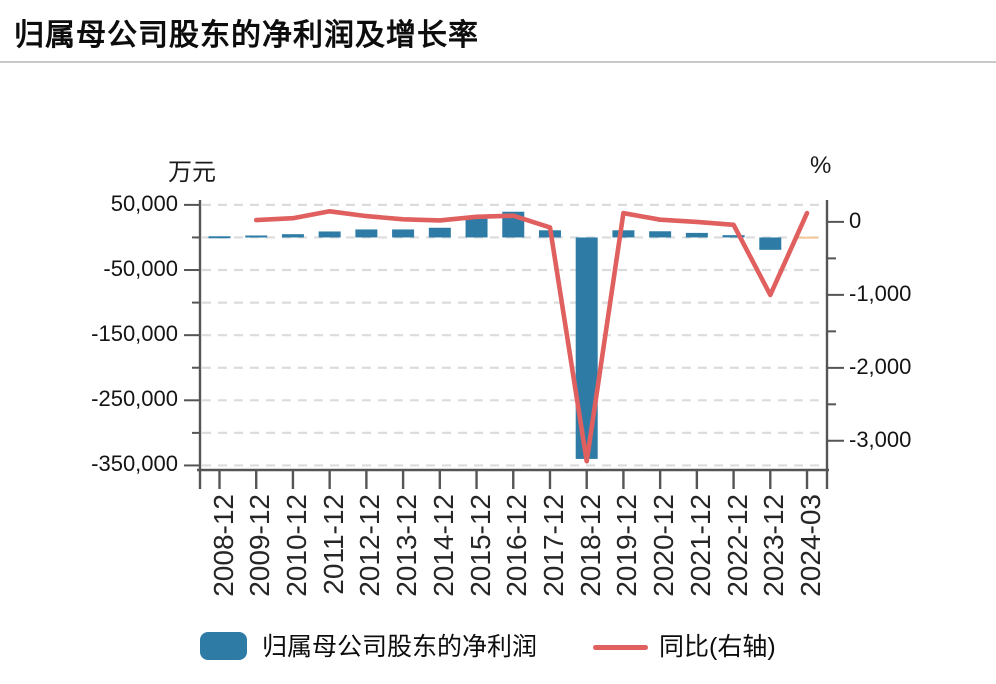 The height and width of the screenshot is (684, 996). What do you see at coordinates (627, 545) in the screenshot?
I see `x-axis-tick-label: 2019-12` at bounding box center [627, 545].